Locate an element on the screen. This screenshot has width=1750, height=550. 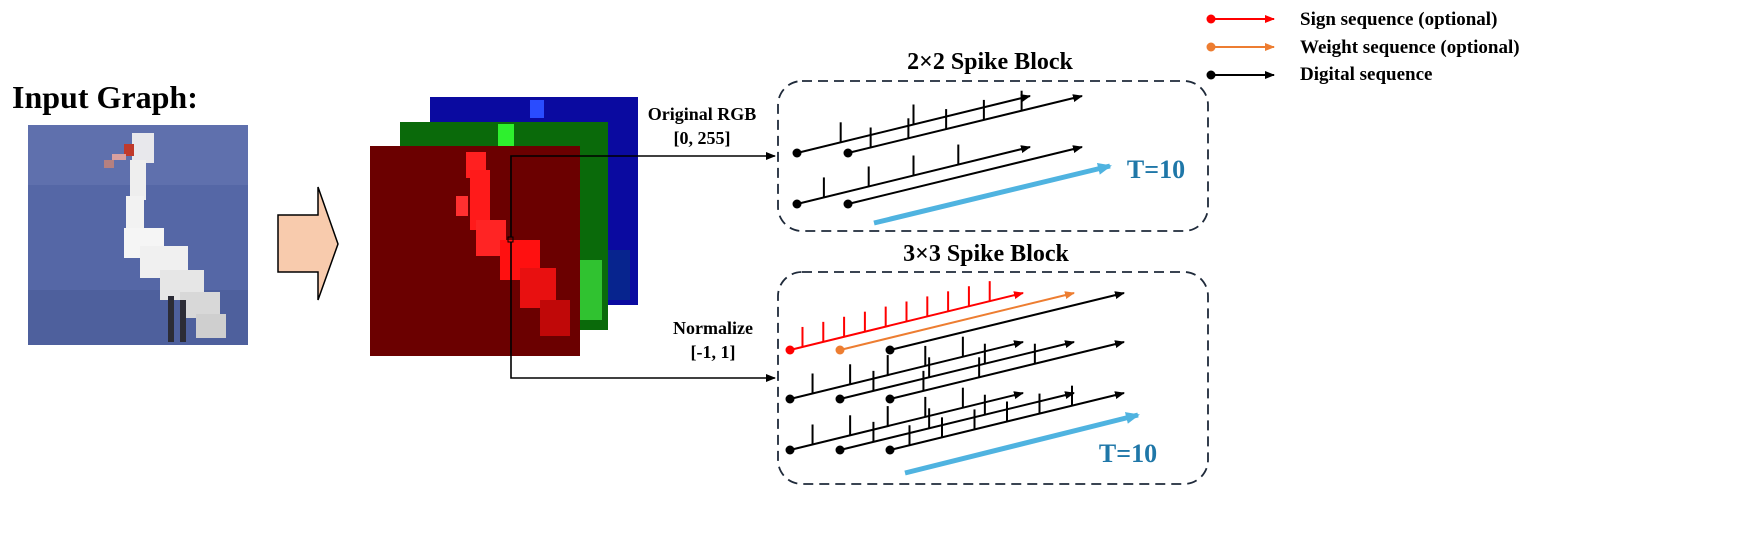
seq-3x3-row2-b is located at coordinates (955, 372).